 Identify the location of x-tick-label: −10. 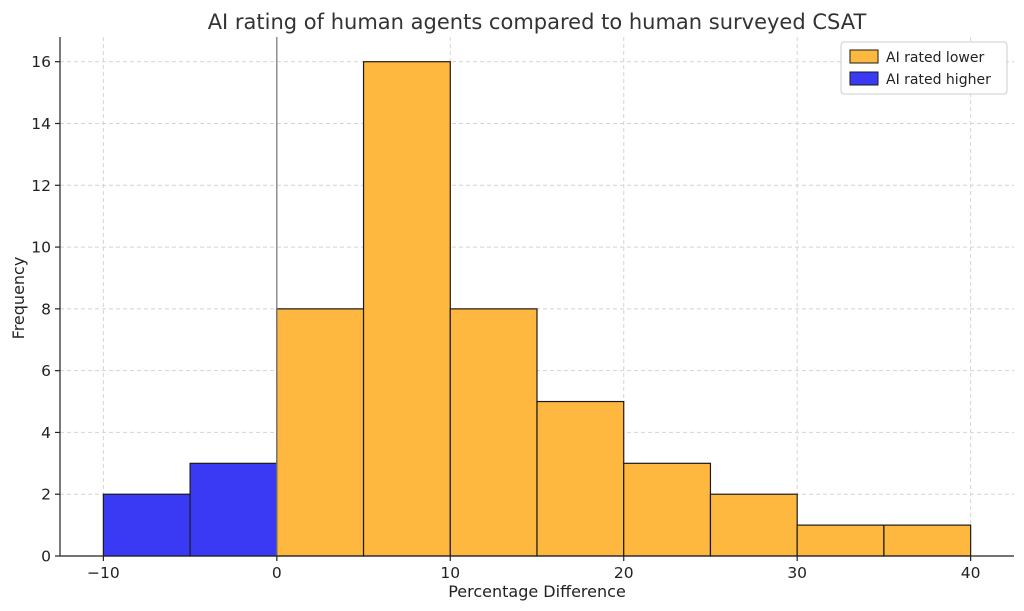
(103, 573).